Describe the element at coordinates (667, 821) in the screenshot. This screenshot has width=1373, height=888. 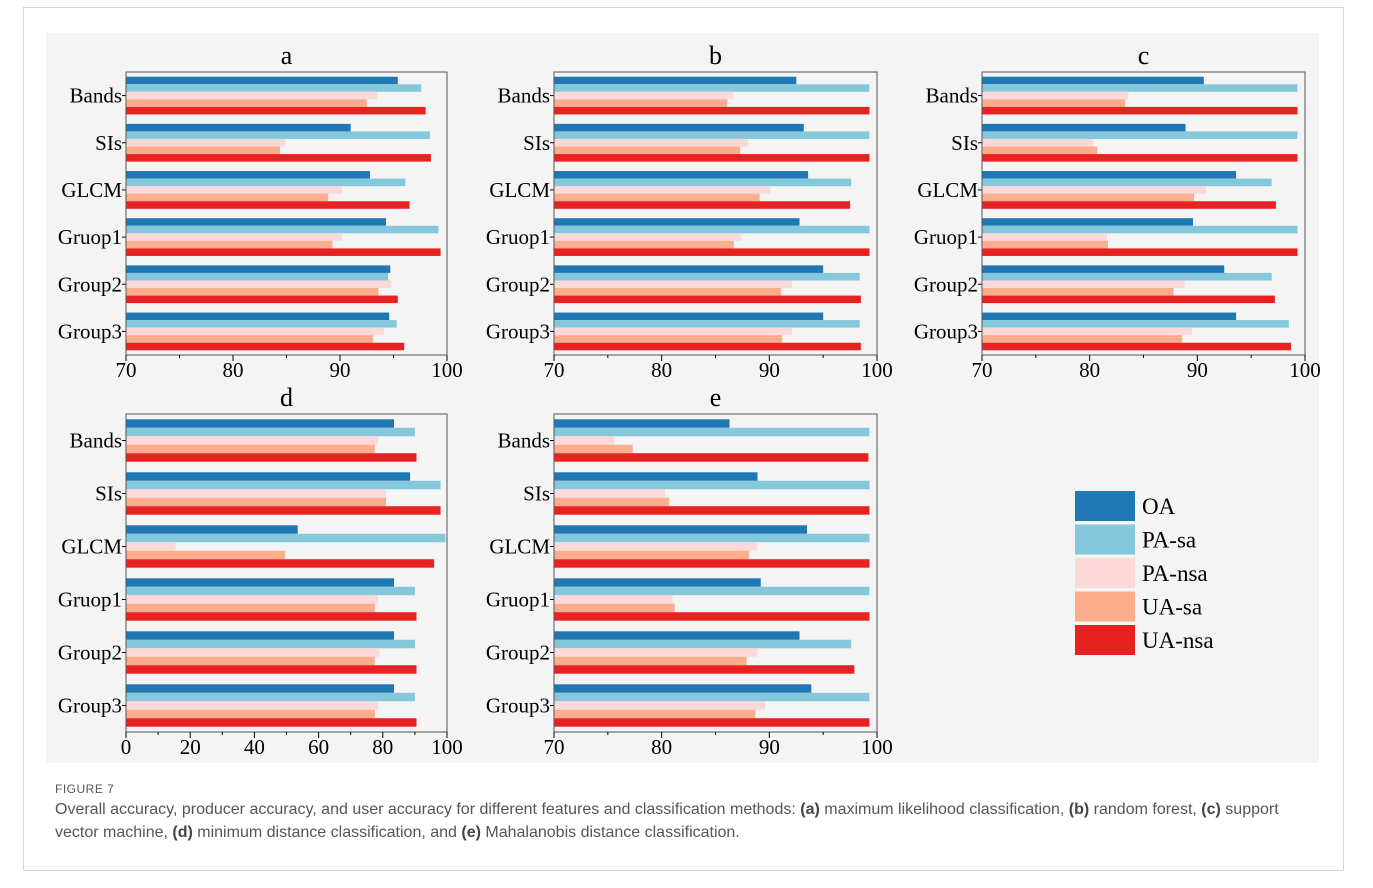
I see `caption-text-c: support vector machine,` at that location.